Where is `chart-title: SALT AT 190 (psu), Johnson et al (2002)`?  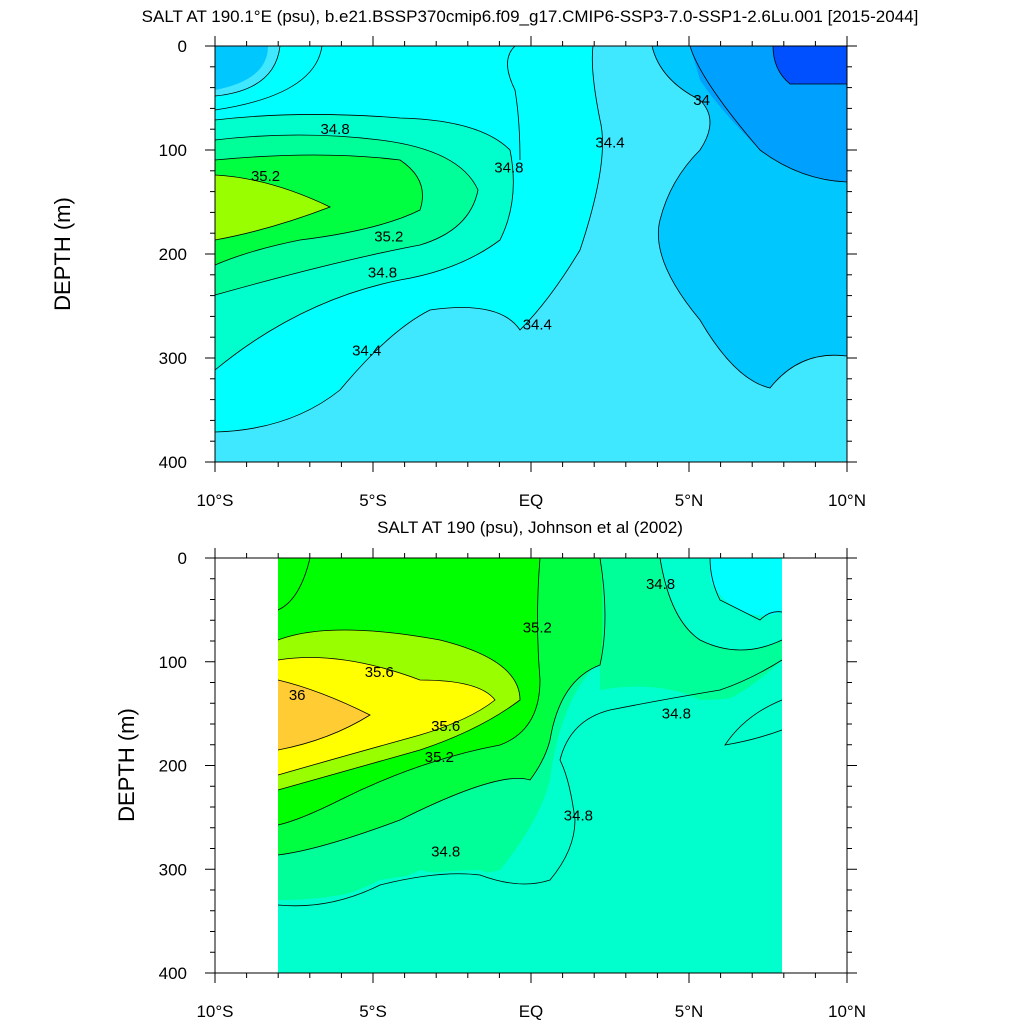 chart-title: SALT AT 190 (psu), Johnson et al (2002) is located at coordinates (530, 527).